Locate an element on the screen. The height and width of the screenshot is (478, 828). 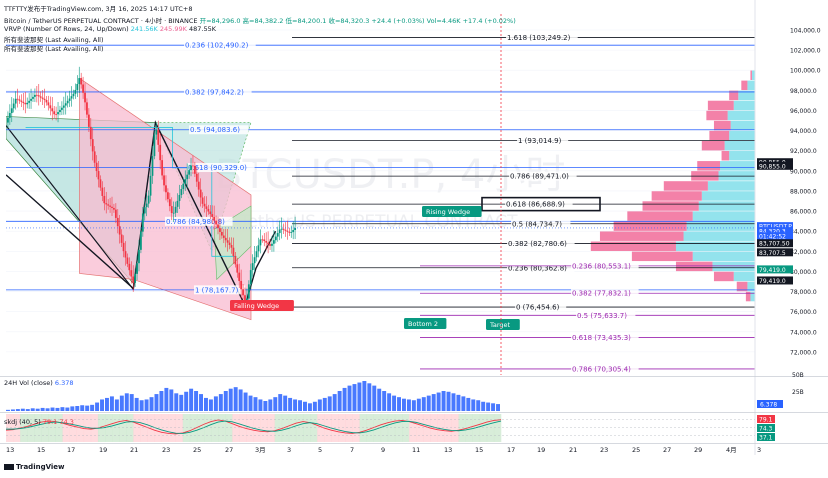
fib-level-label: 0.786 (89,471.0) is located at coordinates (539, 177).